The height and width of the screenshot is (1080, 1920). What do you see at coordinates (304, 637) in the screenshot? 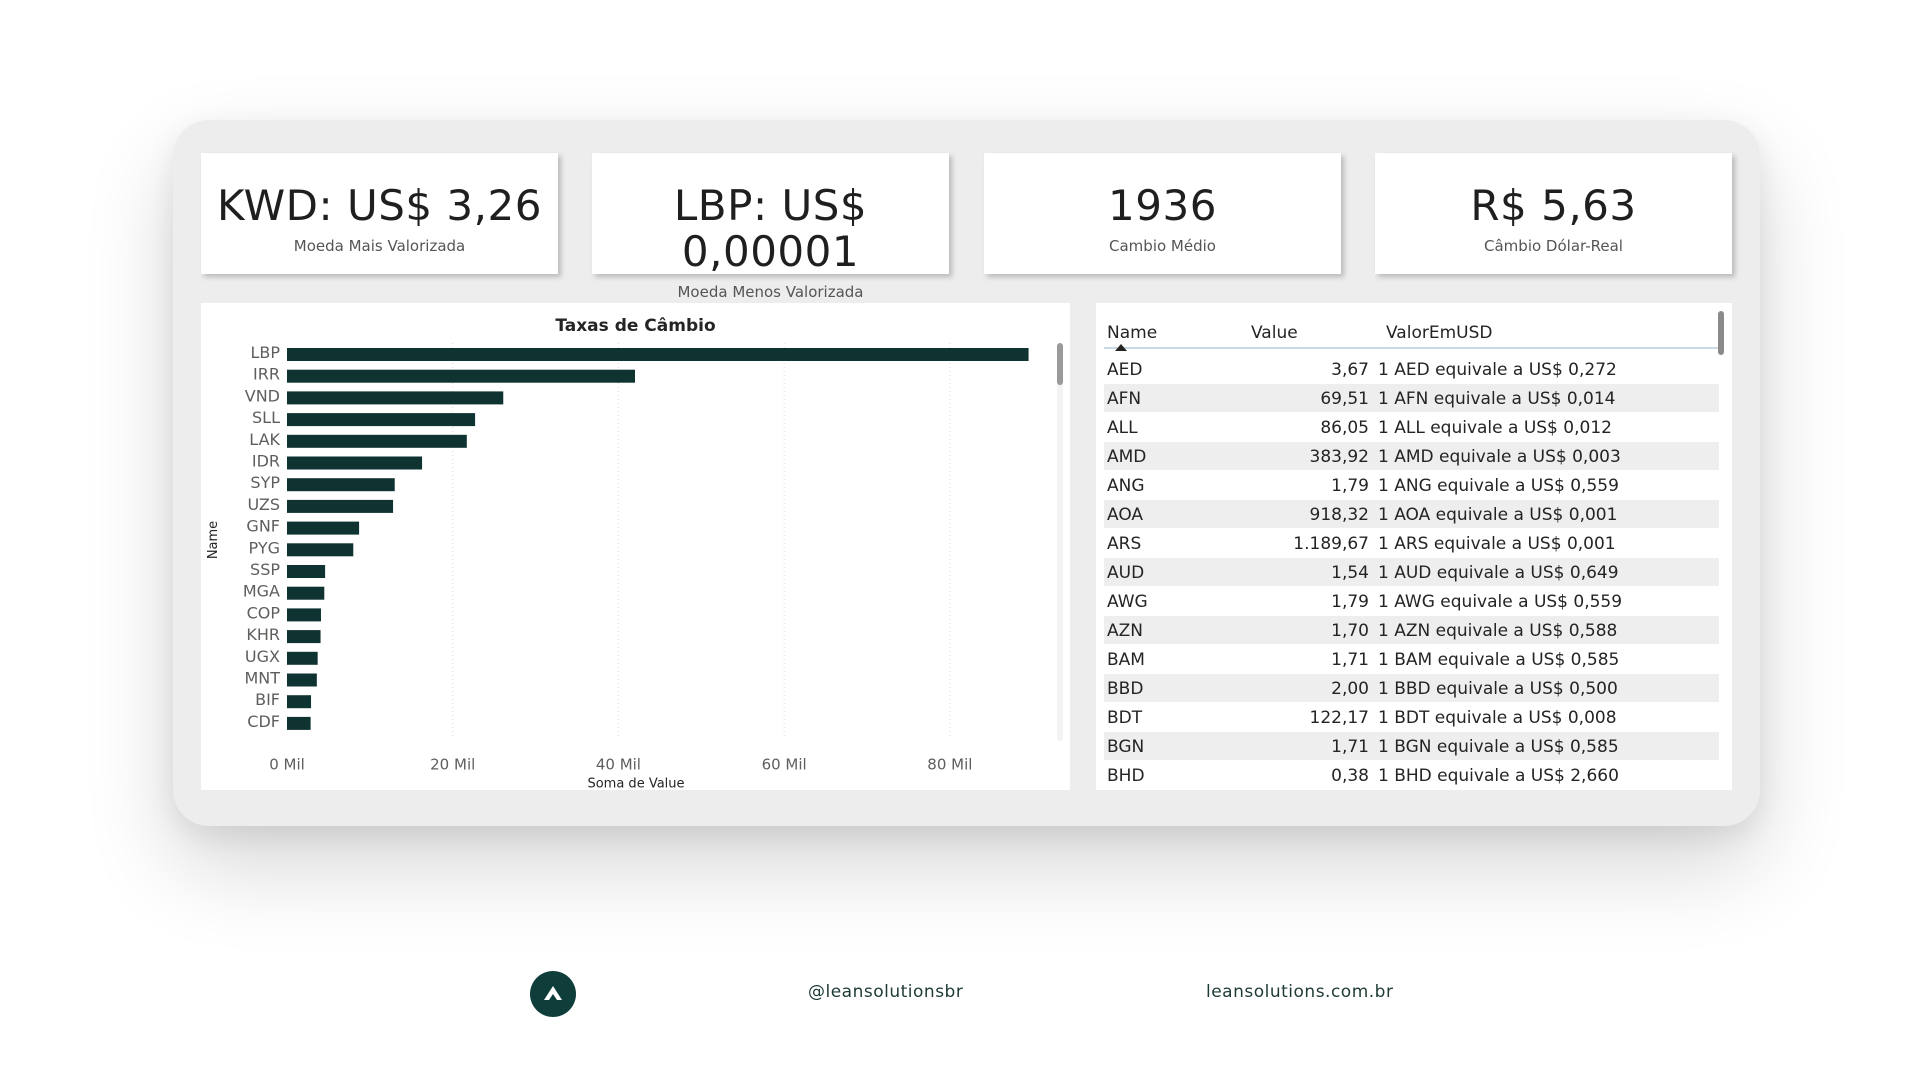
I see `bar-khr` at bounding box center [304, 637].